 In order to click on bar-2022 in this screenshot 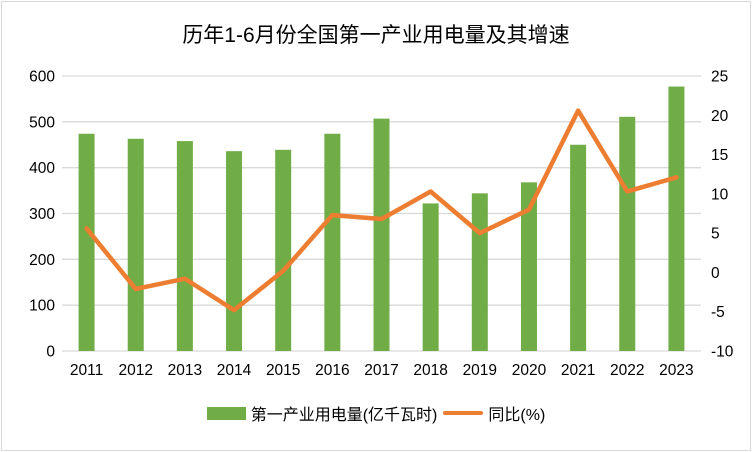, I will do `click(627, 234)`.